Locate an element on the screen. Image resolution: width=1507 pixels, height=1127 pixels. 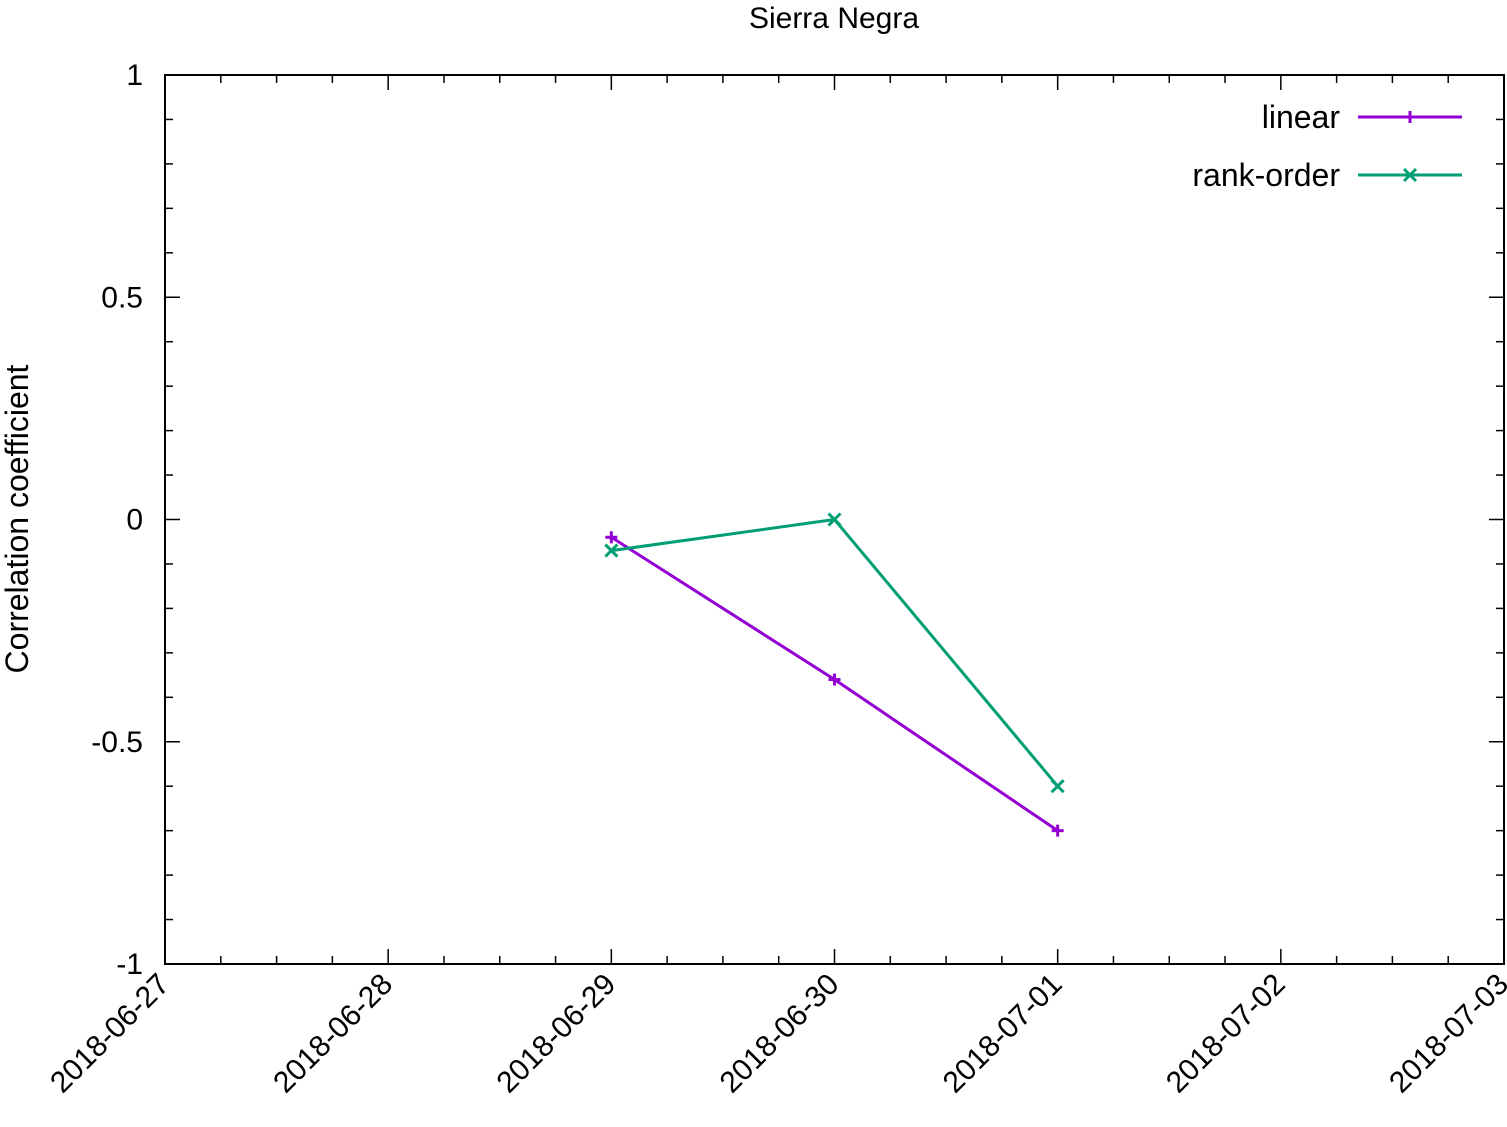
x-tick-label: 2018-06-29 is located at coordinates (556, 1034).